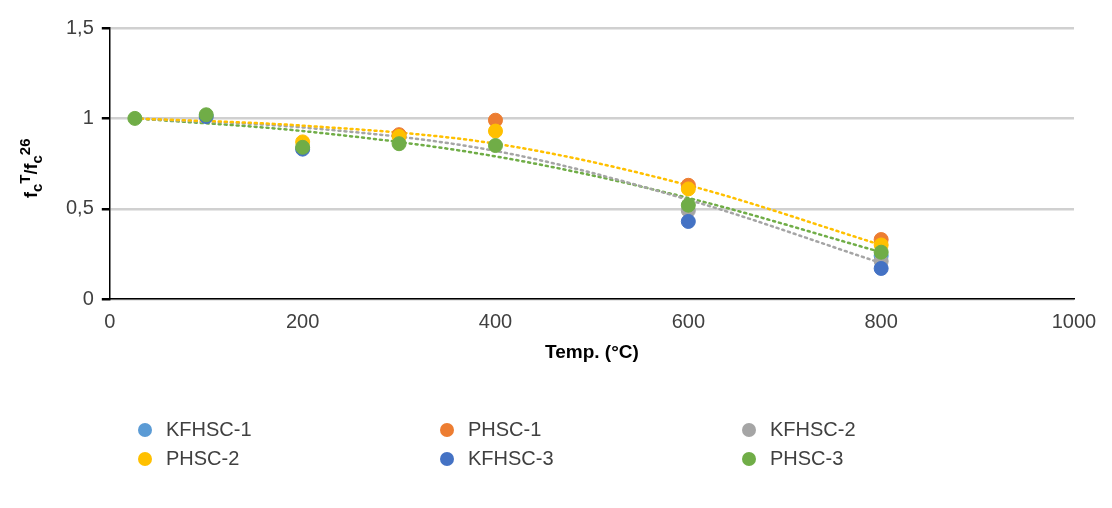  What do you see at coordinates (88, 116) in the screenshot?
I see `y-tick-label: 1` at bounding box center [88, 116].